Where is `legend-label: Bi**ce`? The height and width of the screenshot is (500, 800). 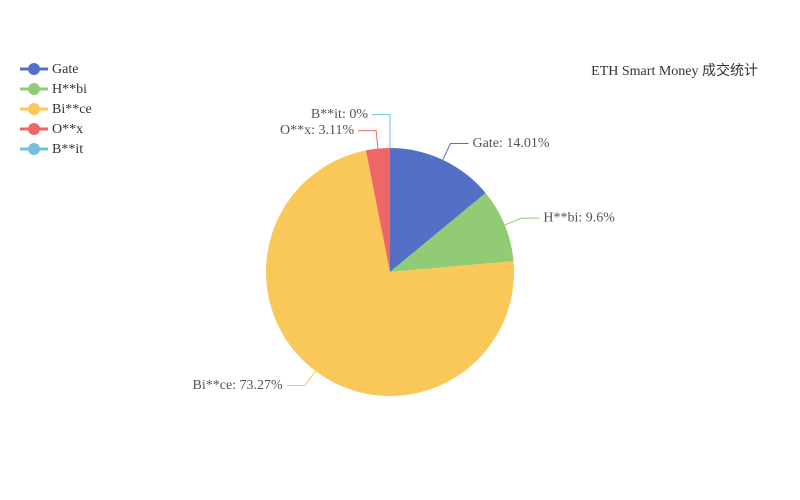 legend-label: Bi**ce is located at coordinates (72, 109).